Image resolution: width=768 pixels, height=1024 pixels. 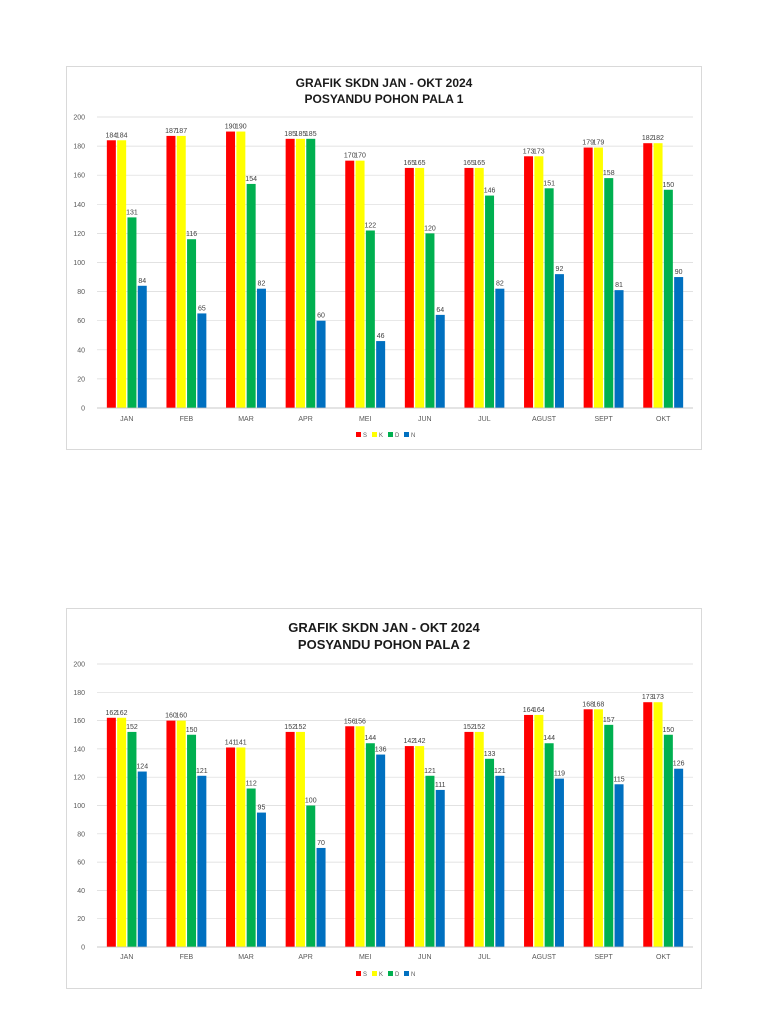 What do you see at coordinates (111, 274) in the screenshot?
I see `bar-S-jan` at bounding box center [111, 274].